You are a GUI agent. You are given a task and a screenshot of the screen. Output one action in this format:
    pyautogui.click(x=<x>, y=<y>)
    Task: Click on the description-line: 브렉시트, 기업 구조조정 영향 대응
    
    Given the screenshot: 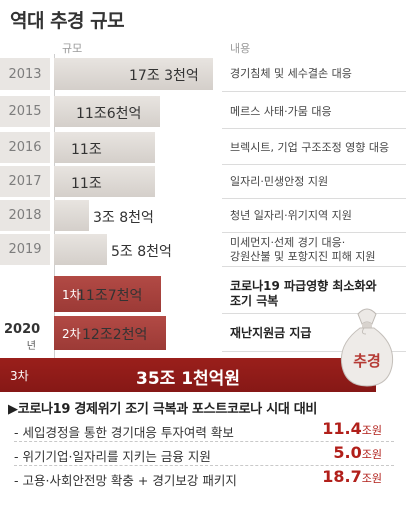 What is the action you would take?
    pyautogui.click(x=310, y=147)
    